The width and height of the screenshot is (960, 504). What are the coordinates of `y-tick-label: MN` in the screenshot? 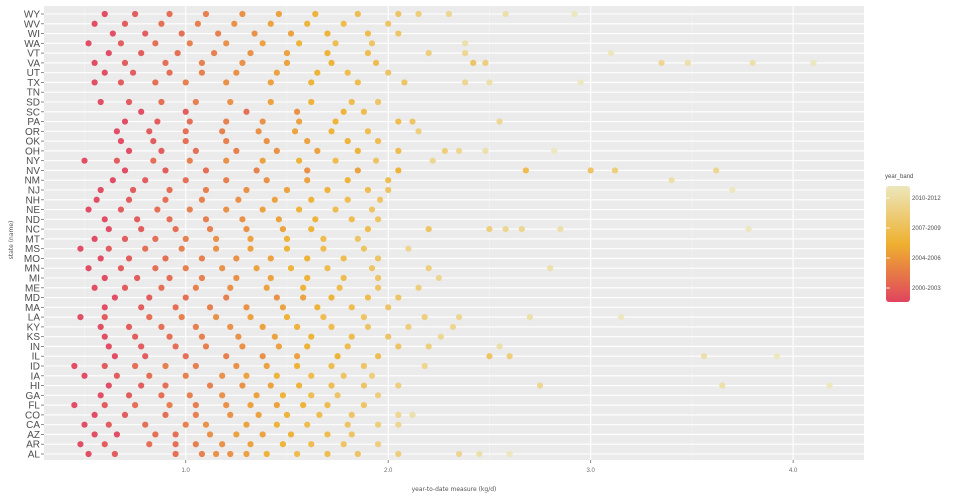 It's located at (32, 269).